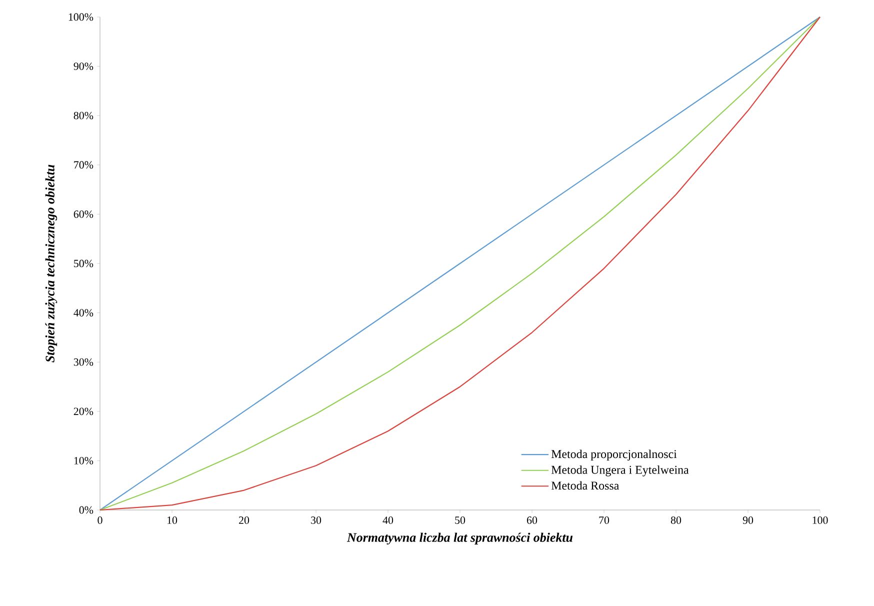 The image size is (874, 606). Describe the element at coordinates (244, 520) in the screenshot. I see `x-tick-label: 20` at that location.